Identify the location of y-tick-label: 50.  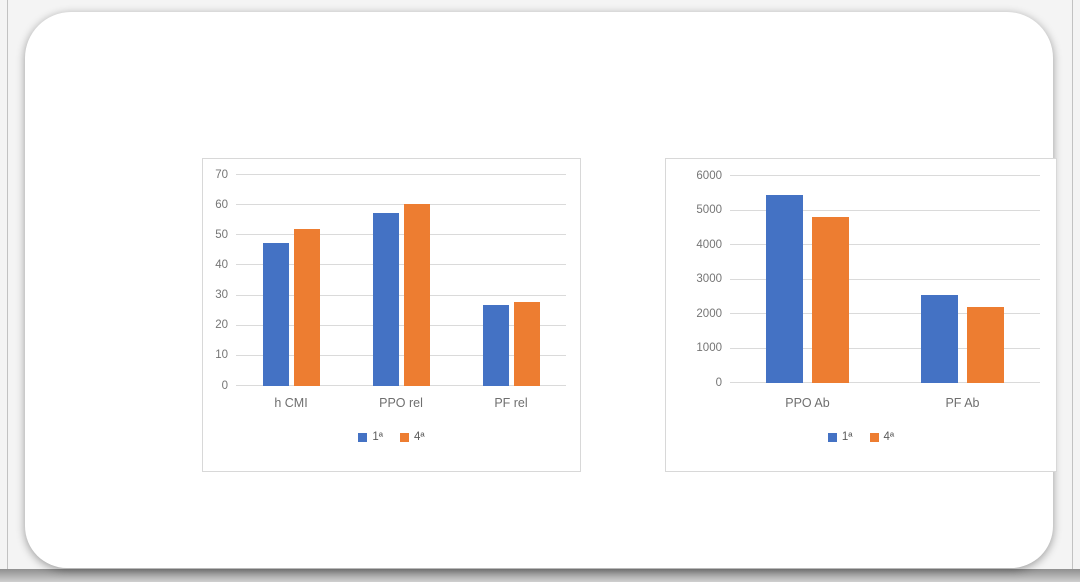
(221, 234).